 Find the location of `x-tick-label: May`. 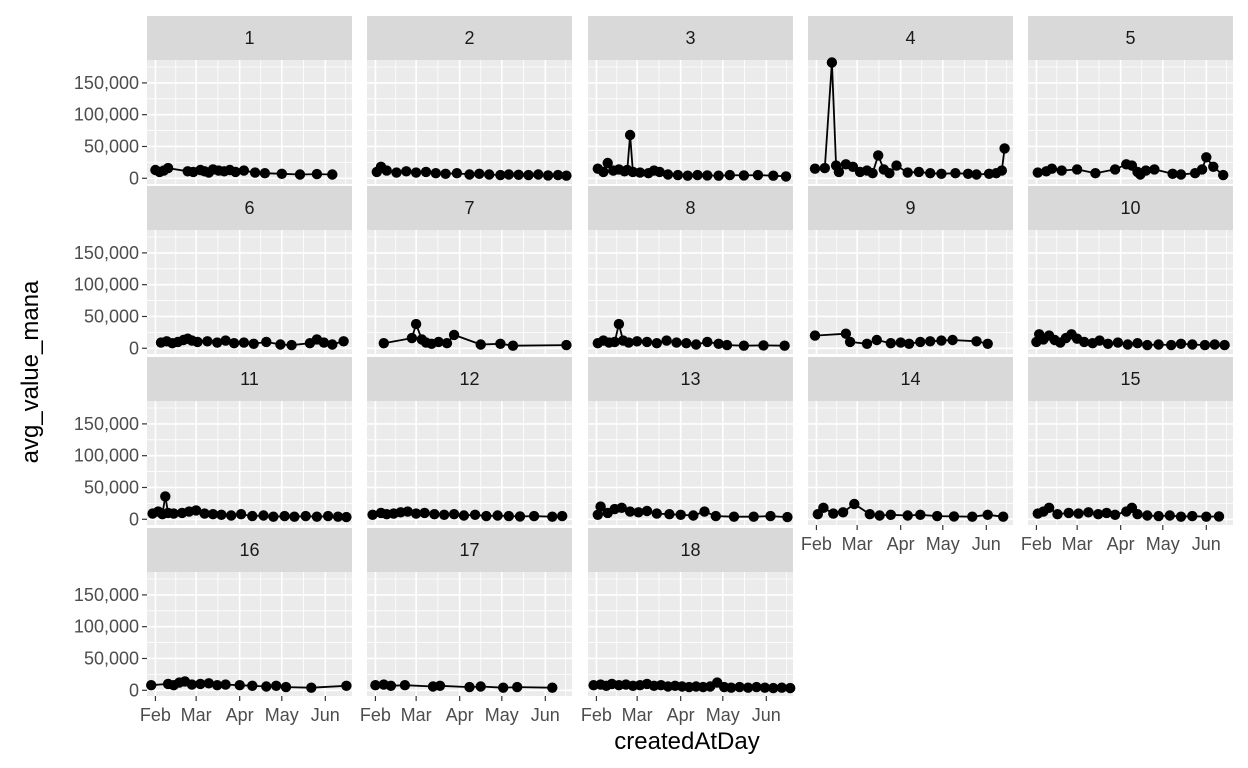

x-tick-label: May is located at coordinates (1163, 544).